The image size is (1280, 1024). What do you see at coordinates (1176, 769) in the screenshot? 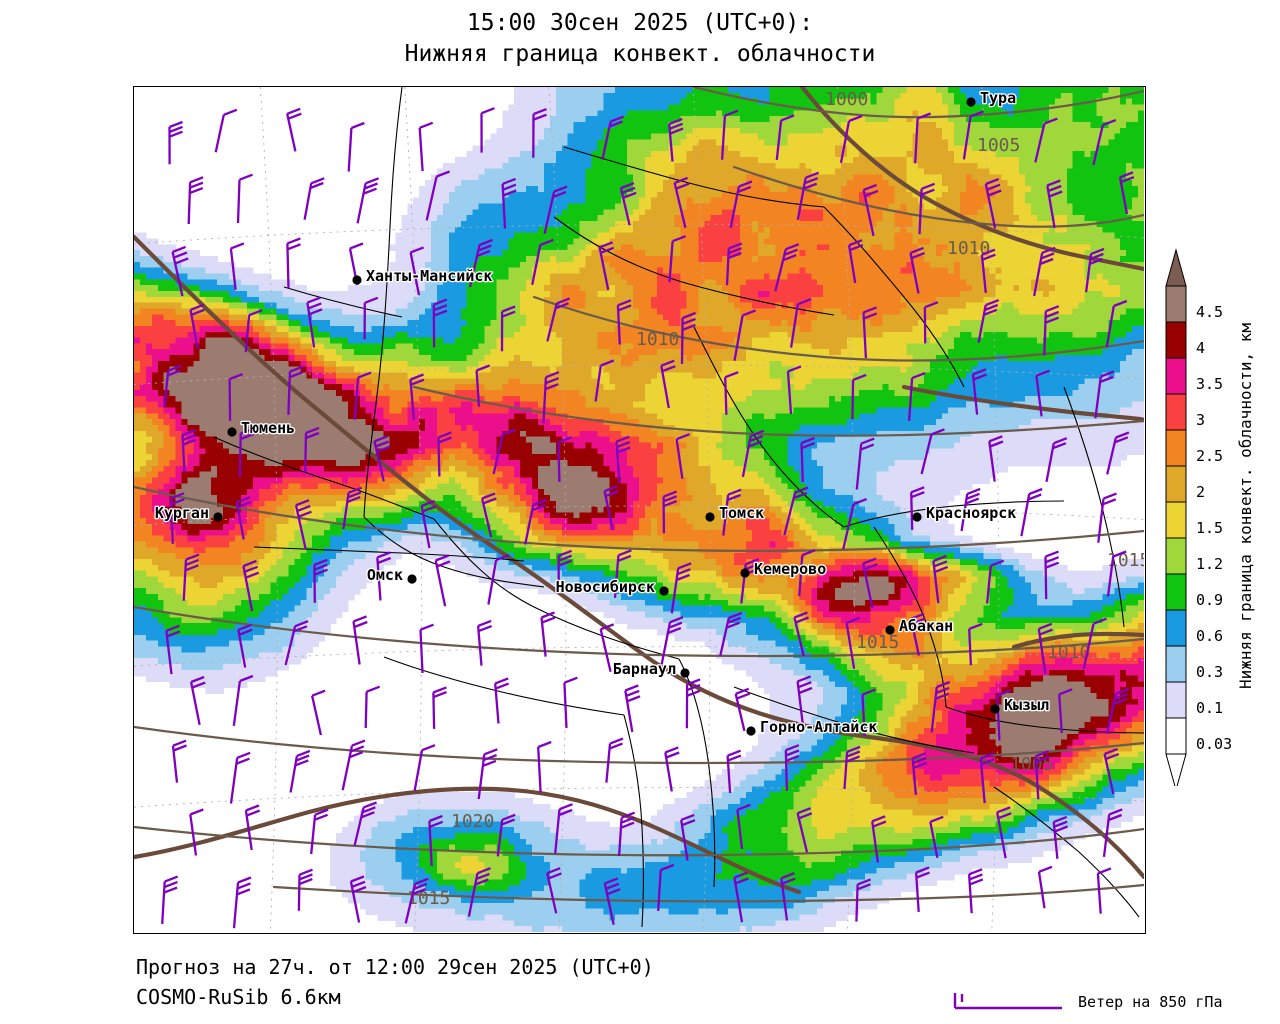
I see `colorbar-bottom-arrow` at bounding box center [1176, 769].